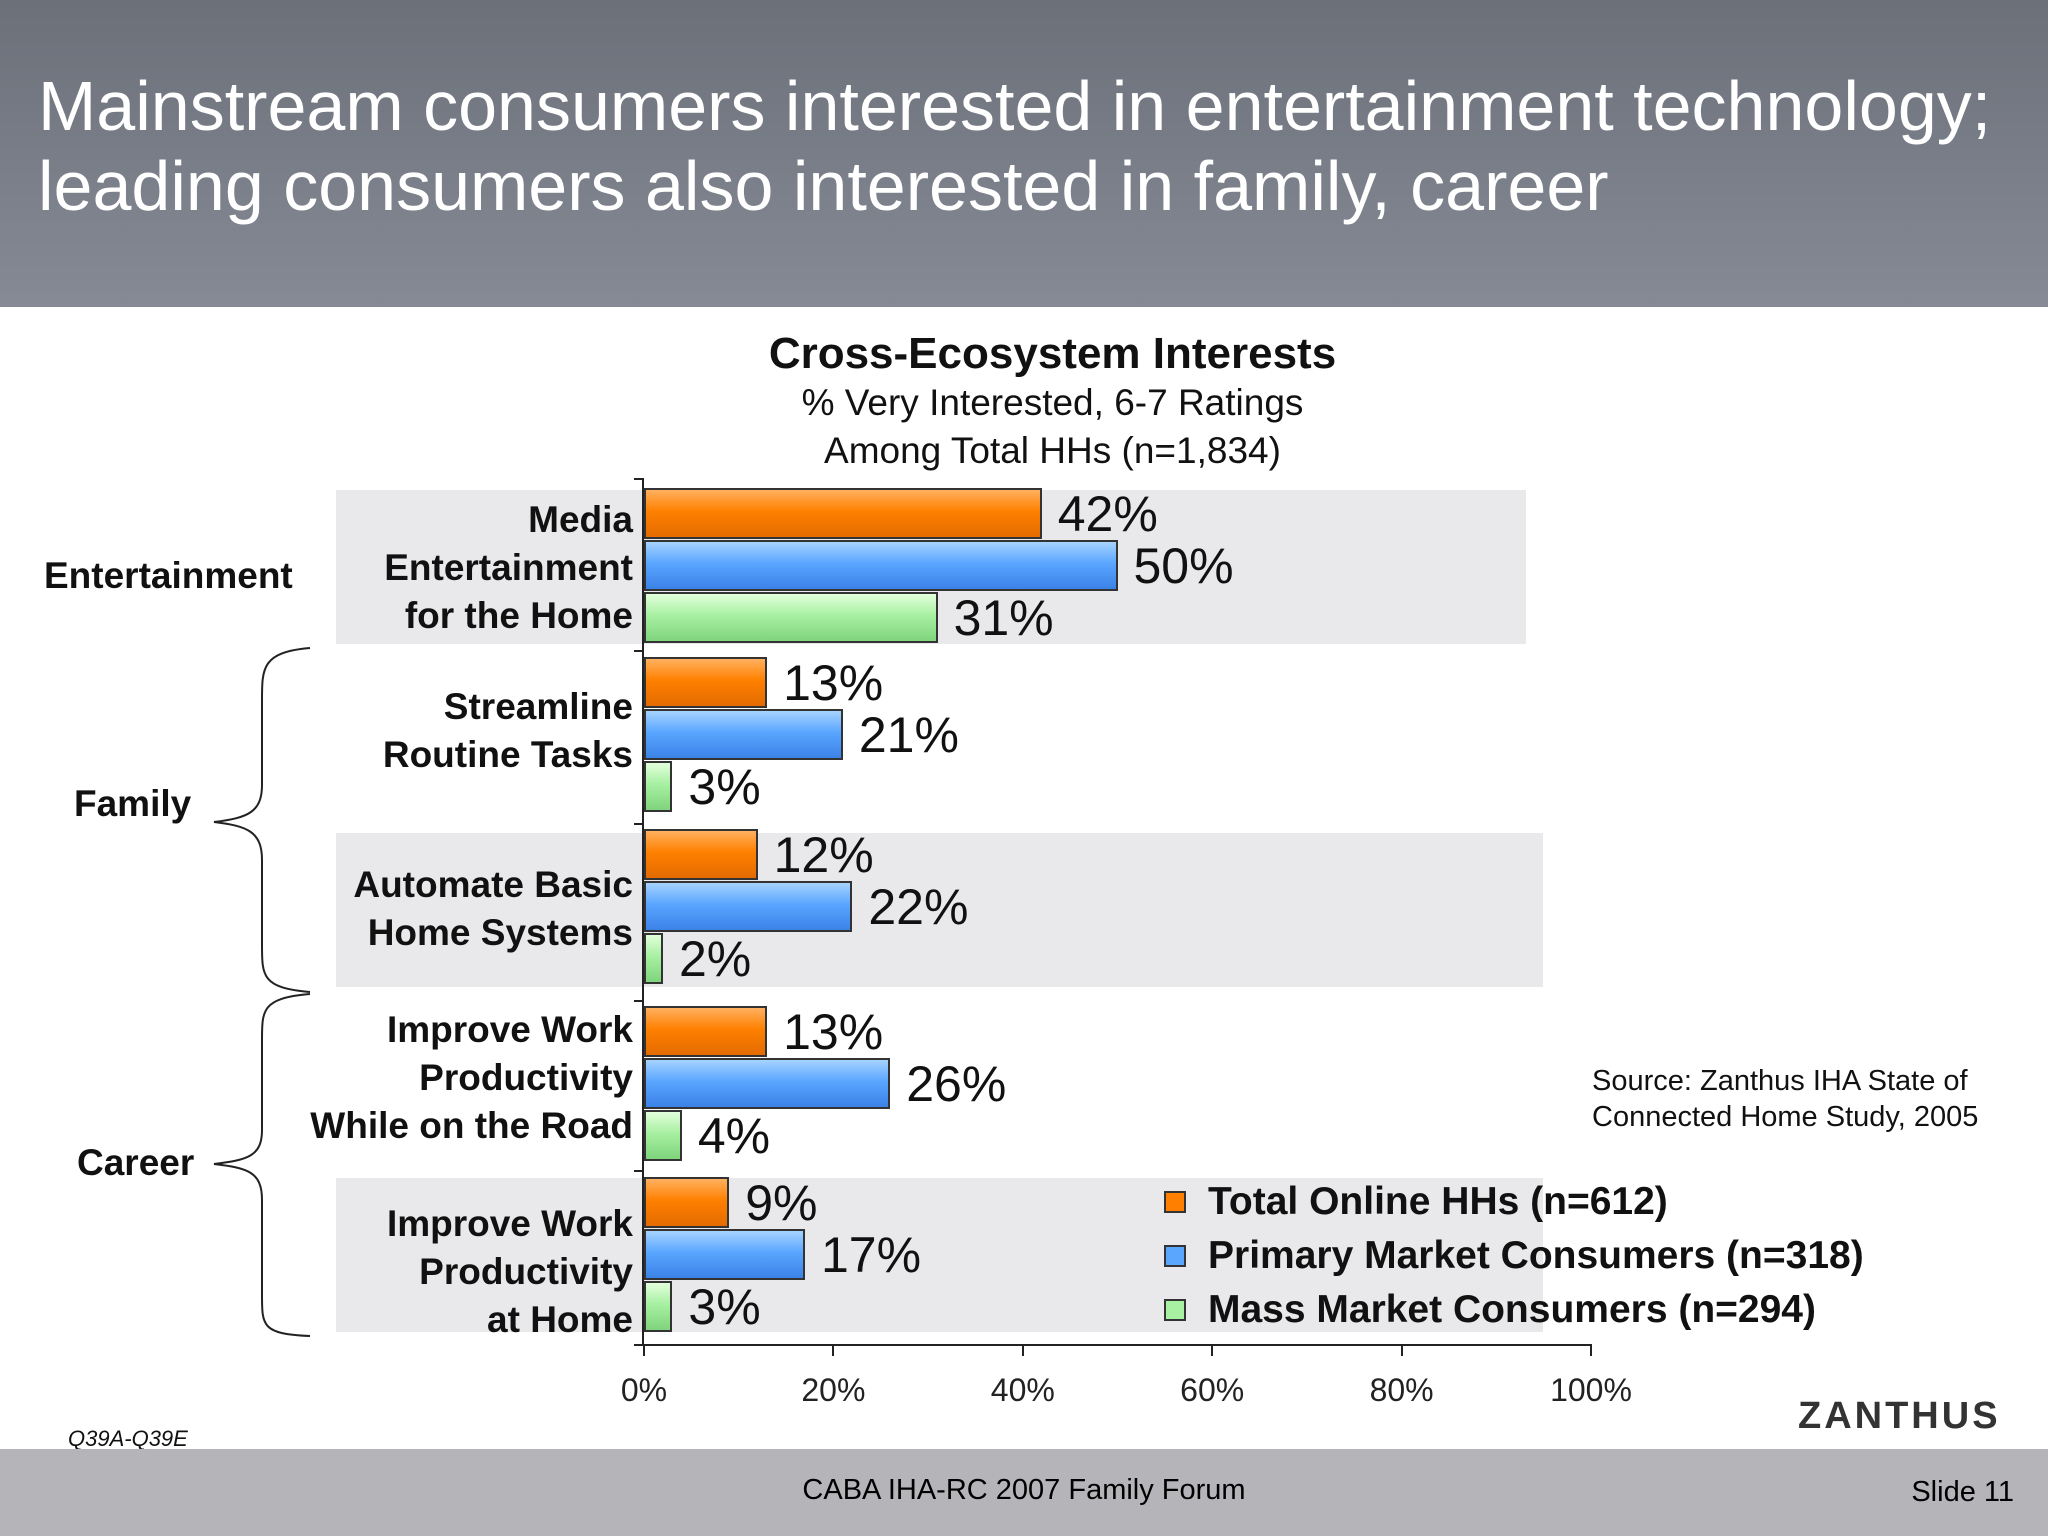 The image size is (2048, 1536). I want to click on career-brace, so click(262, 1165).